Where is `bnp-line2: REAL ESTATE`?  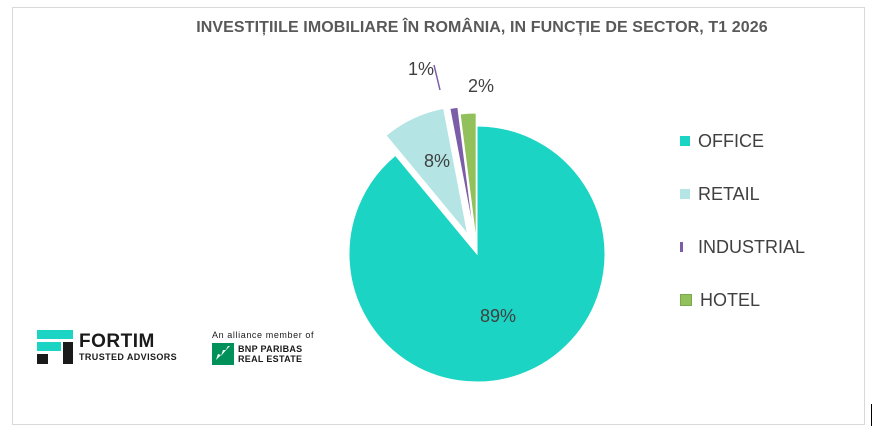 bnp-line2: REAL ESTATE is located at coordinates (270, 359).